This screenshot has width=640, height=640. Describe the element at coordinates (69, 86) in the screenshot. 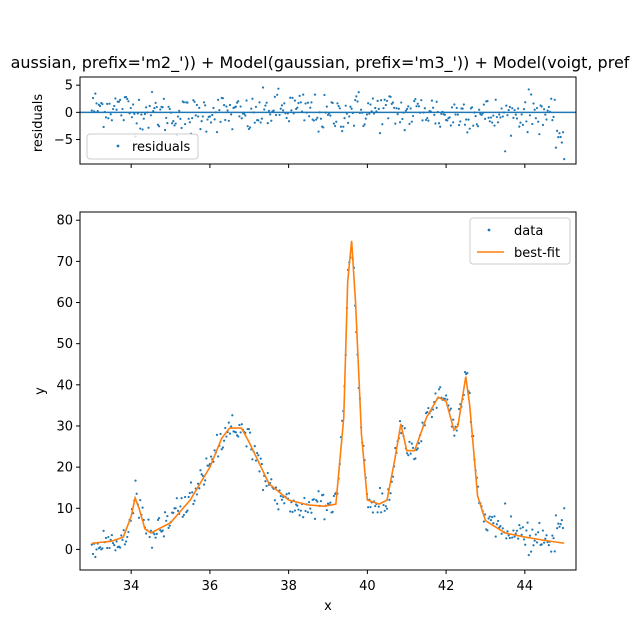

I see `residuals-y-tick-label: 5` at that location.